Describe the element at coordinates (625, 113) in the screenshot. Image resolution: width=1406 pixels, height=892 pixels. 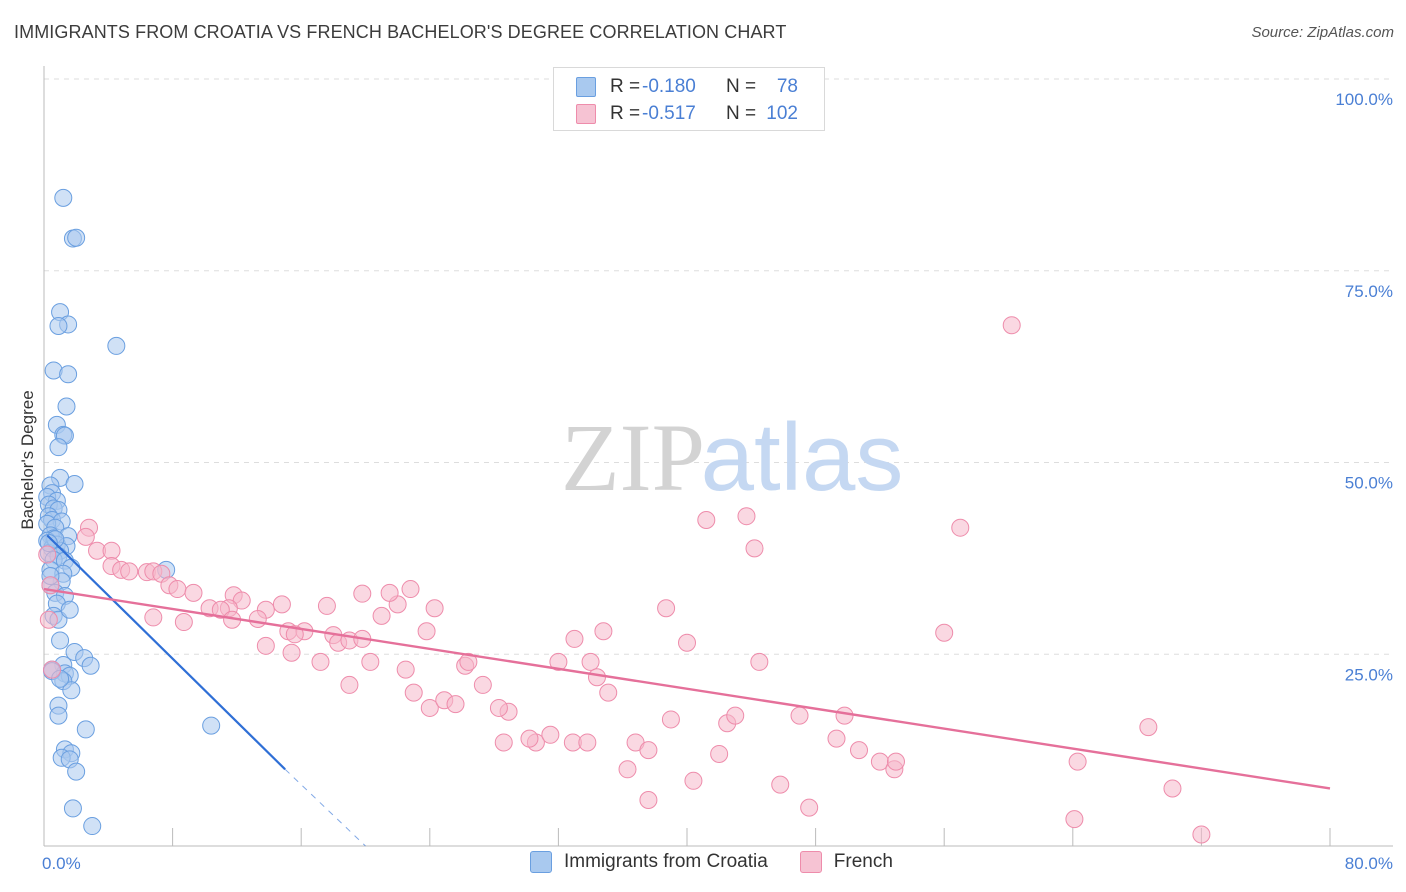
I see `legend-r-label: R =` at that location.